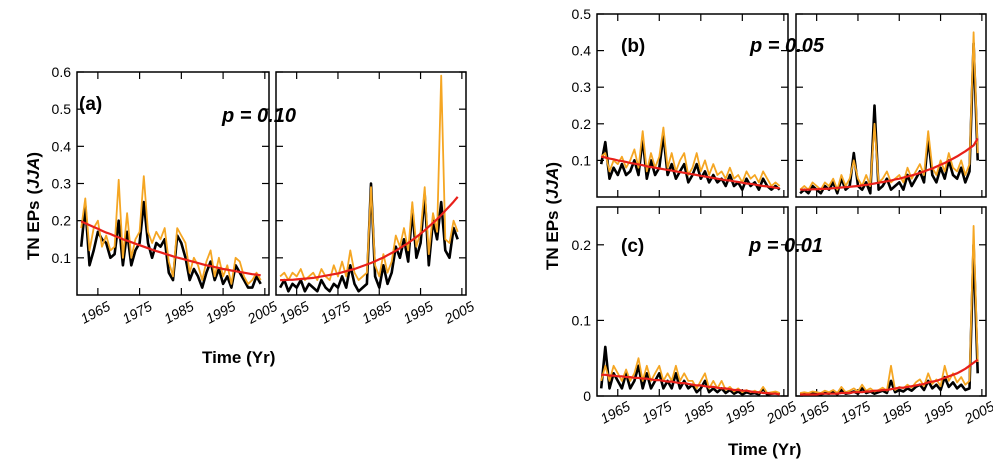 The height and width of the screenshot is (464, 993). I want to click on ytick-label-c: 0.1, so click(582, 320).